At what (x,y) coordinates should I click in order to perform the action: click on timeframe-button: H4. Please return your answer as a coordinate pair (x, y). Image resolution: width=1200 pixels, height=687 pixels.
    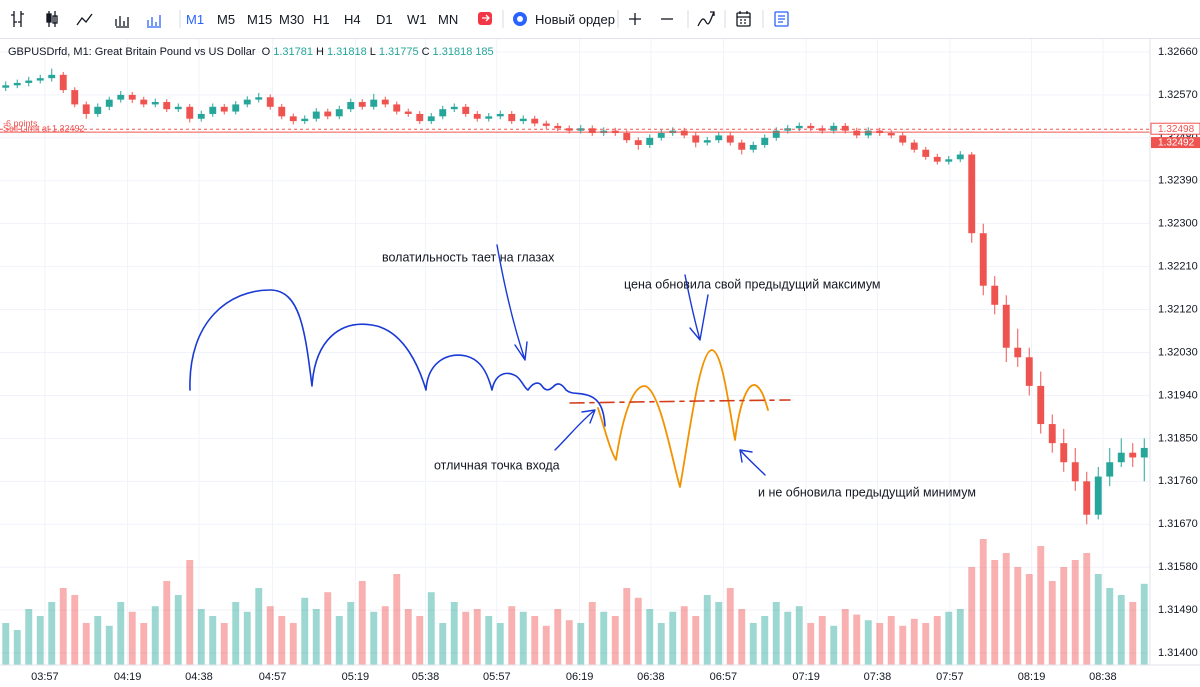
    Looking at the image, I should click on (352, 19).